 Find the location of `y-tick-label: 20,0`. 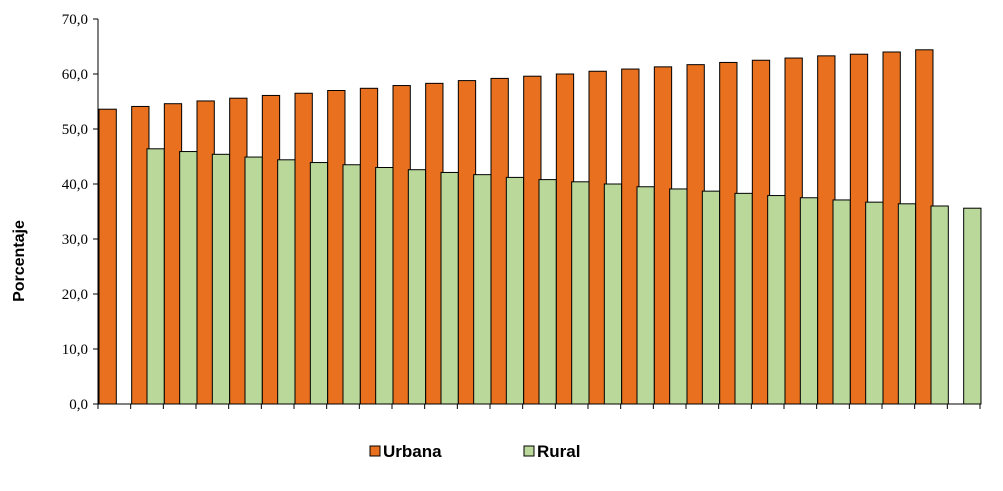

y-tick-label: 20,0 is located at coordinates (75, 295).